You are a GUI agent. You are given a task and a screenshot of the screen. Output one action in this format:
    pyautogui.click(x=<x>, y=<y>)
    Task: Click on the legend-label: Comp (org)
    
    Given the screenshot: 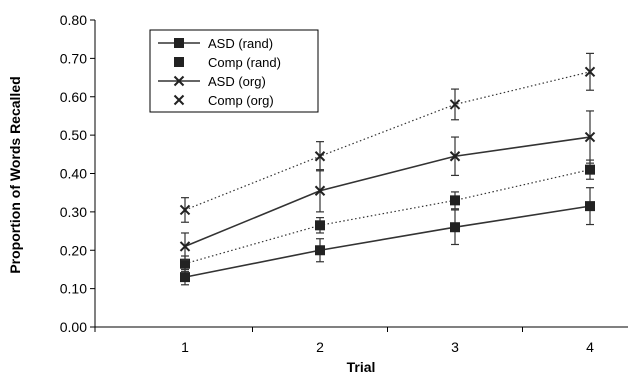 What is the action you would take?
    pyautogui.click(x=241, y=100)
    